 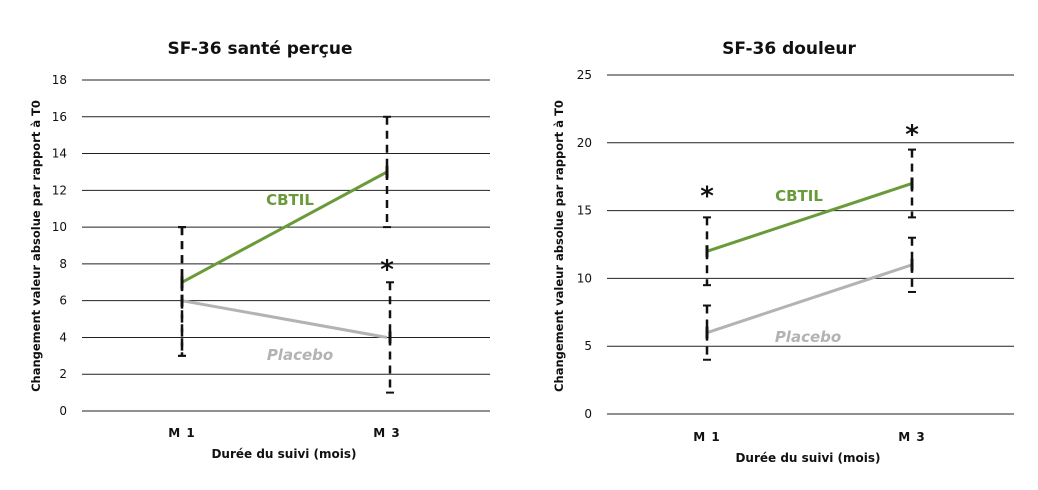 I want to click on y-tick-label: 2, so click(x=63, y=374).